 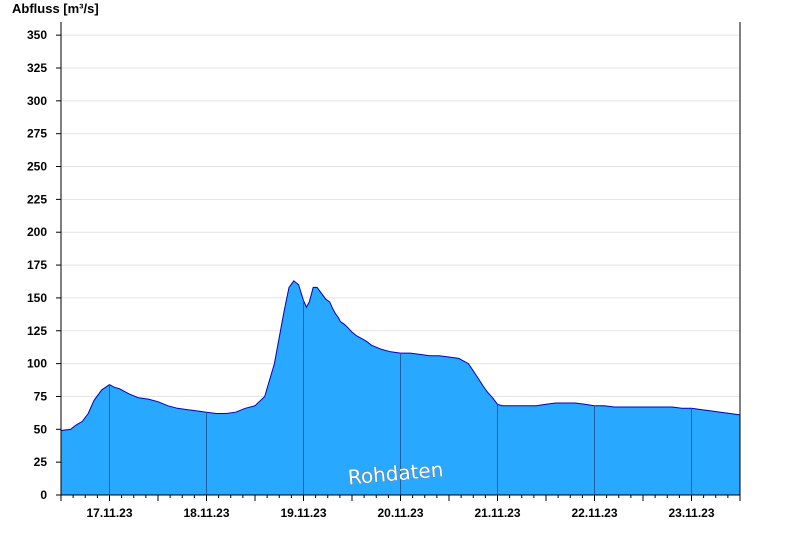 I want to click on y-tick-label: 300, so click(x=37, y=101).